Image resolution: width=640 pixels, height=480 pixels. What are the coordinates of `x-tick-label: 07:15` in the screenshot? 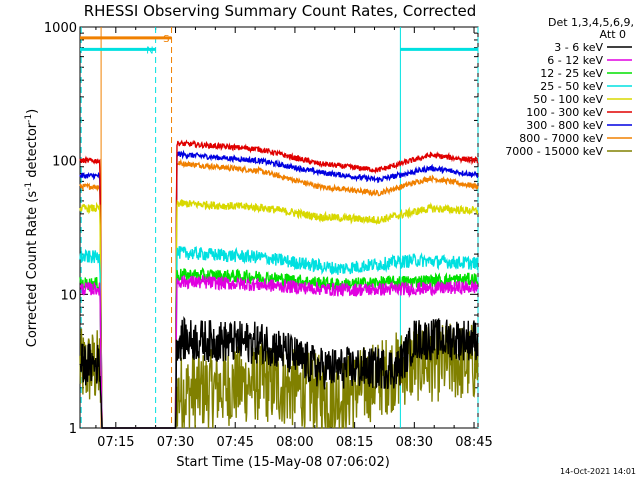 It's located at (115, 442).